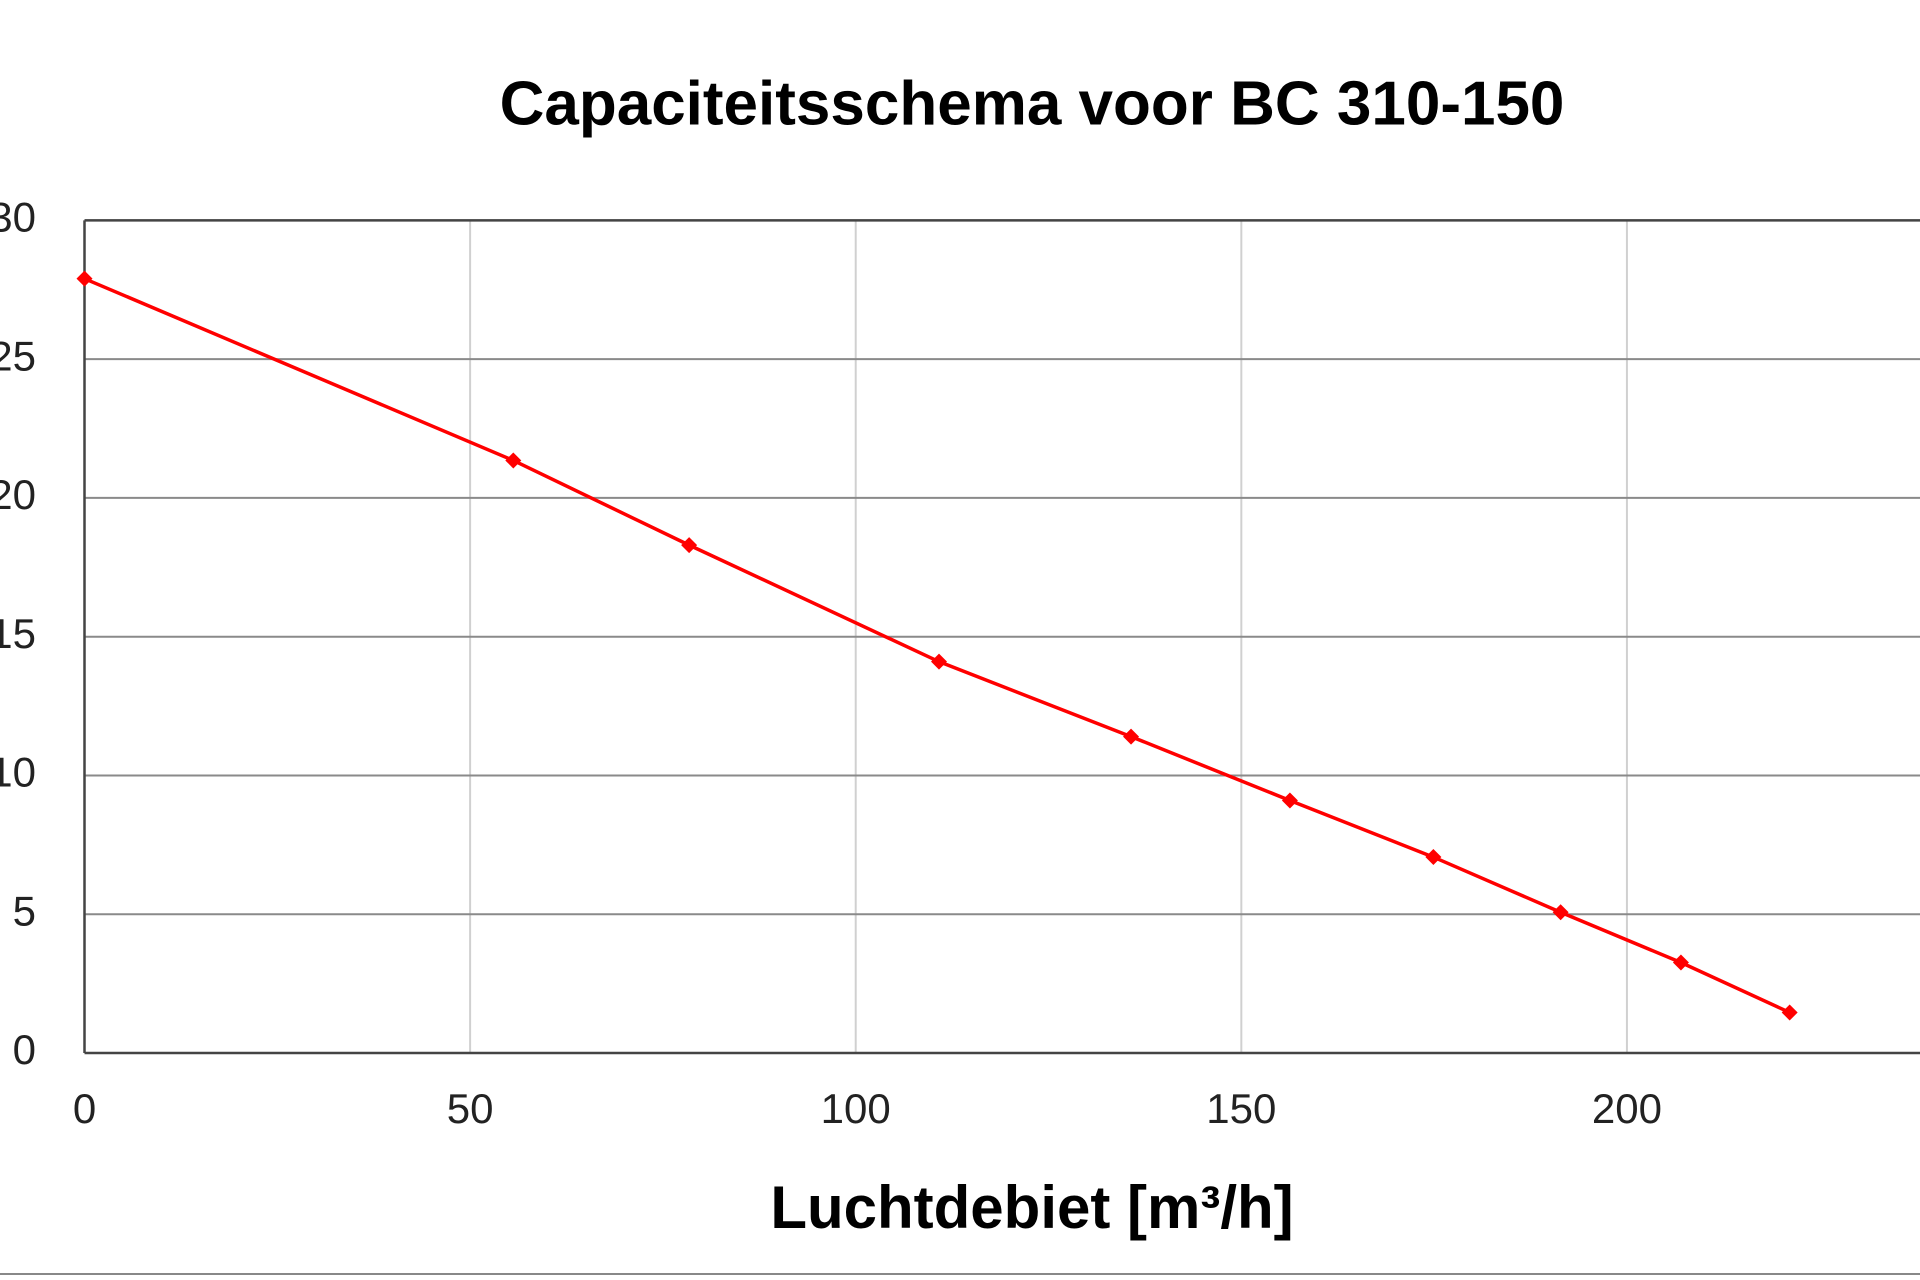 This screenshot has height=1280, width=1920. Describe the element at coordinates (18, 772) in the screenshot. I see `y-tick-label: 10` at that location.